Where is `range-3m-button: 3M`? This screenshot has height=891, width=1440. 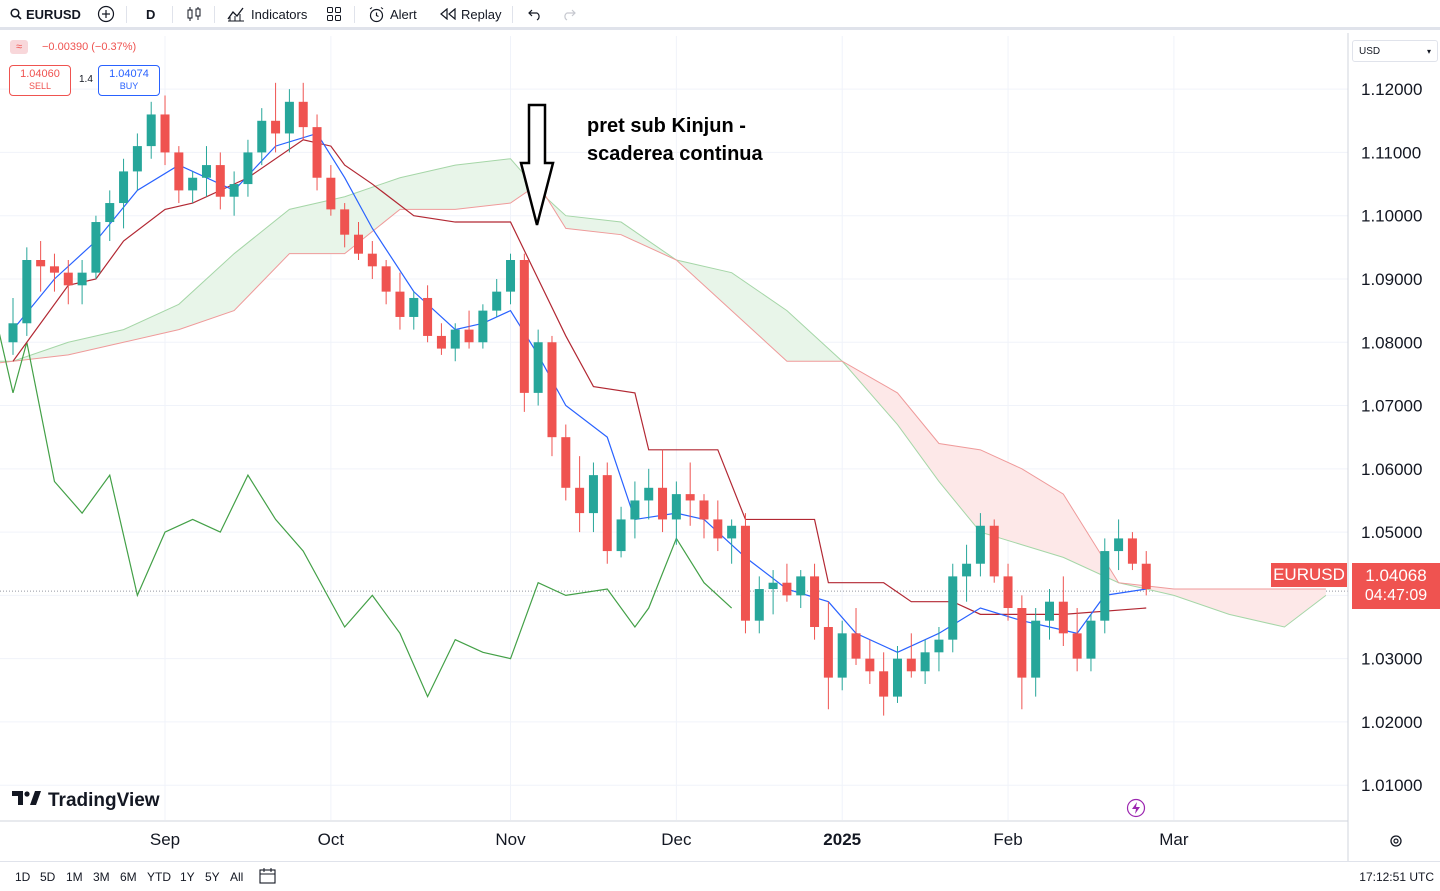 range-3m-button: 3M is located at coordinates (101, 877).